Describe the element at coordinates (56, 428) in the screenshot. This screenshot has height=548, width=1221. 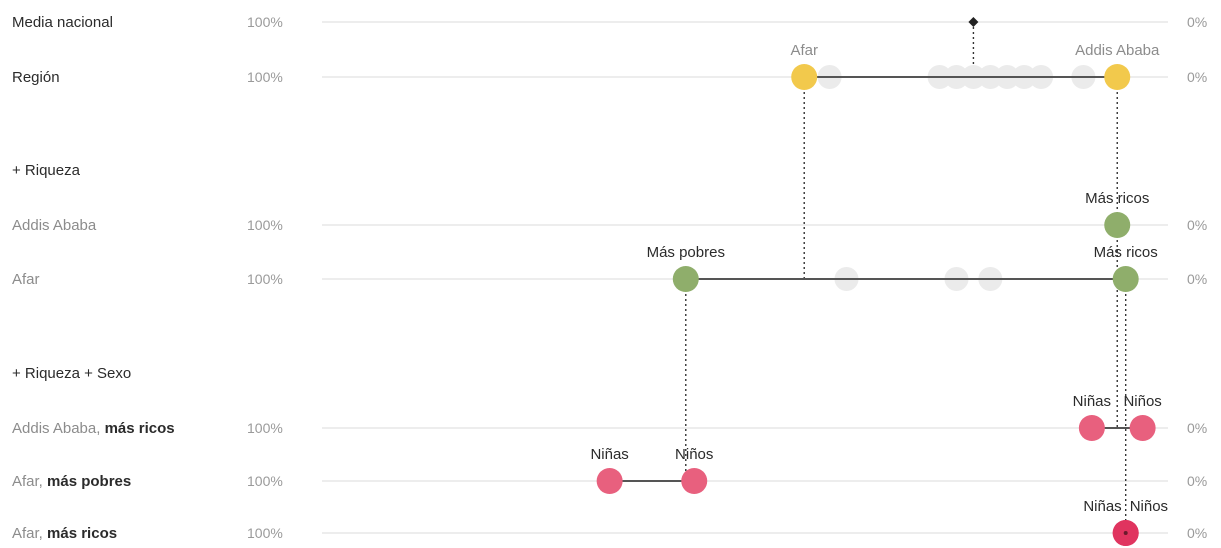
I see `row-label-text: Addis Ababa,` at that location.